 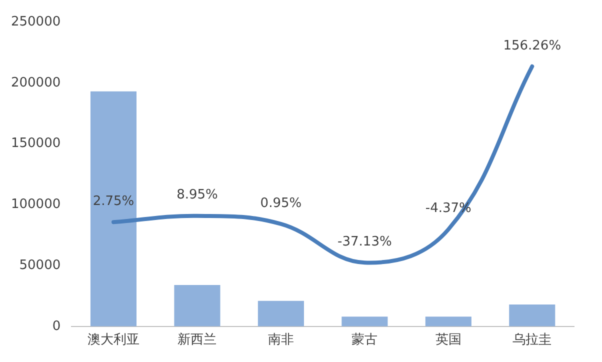 What do you see at coordinates (365, 242) in the screenshot?
I see `data-label: -37.13%` at bounding box center [365, 242].